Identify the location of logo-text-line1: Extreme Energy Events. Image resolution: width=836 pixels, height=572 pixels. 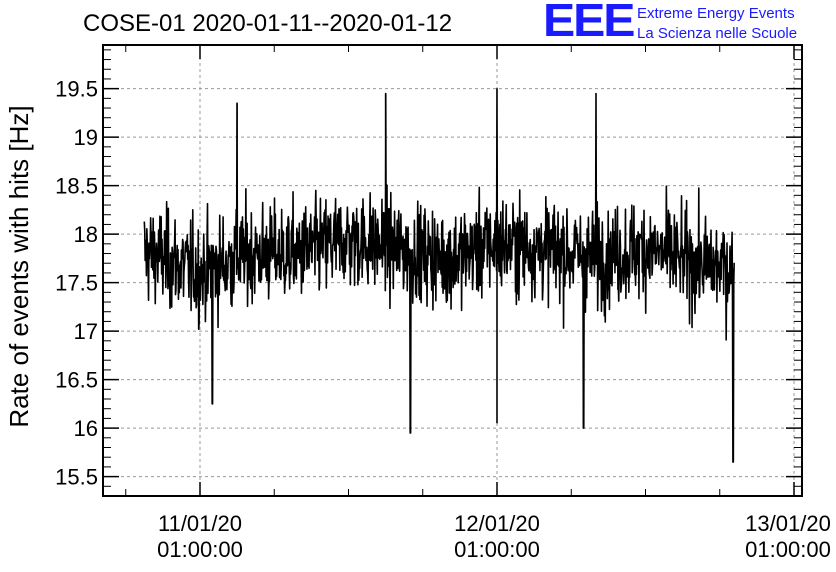
(716, 13).